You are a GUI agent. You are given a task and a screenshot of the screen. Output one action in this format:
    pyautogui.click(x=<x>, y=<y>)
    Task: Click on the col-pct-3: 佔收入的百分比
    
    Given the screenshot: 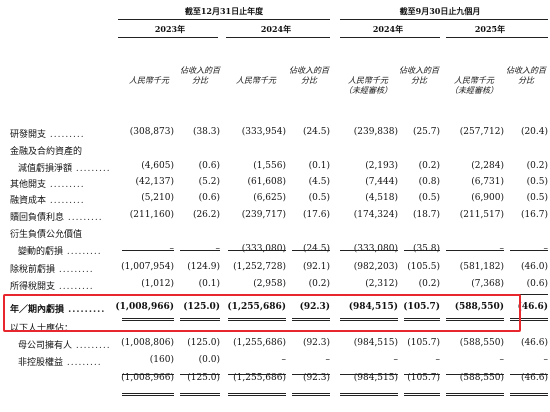 What is the action you would take?
    pyautogui.click(x=419, y=75)
    